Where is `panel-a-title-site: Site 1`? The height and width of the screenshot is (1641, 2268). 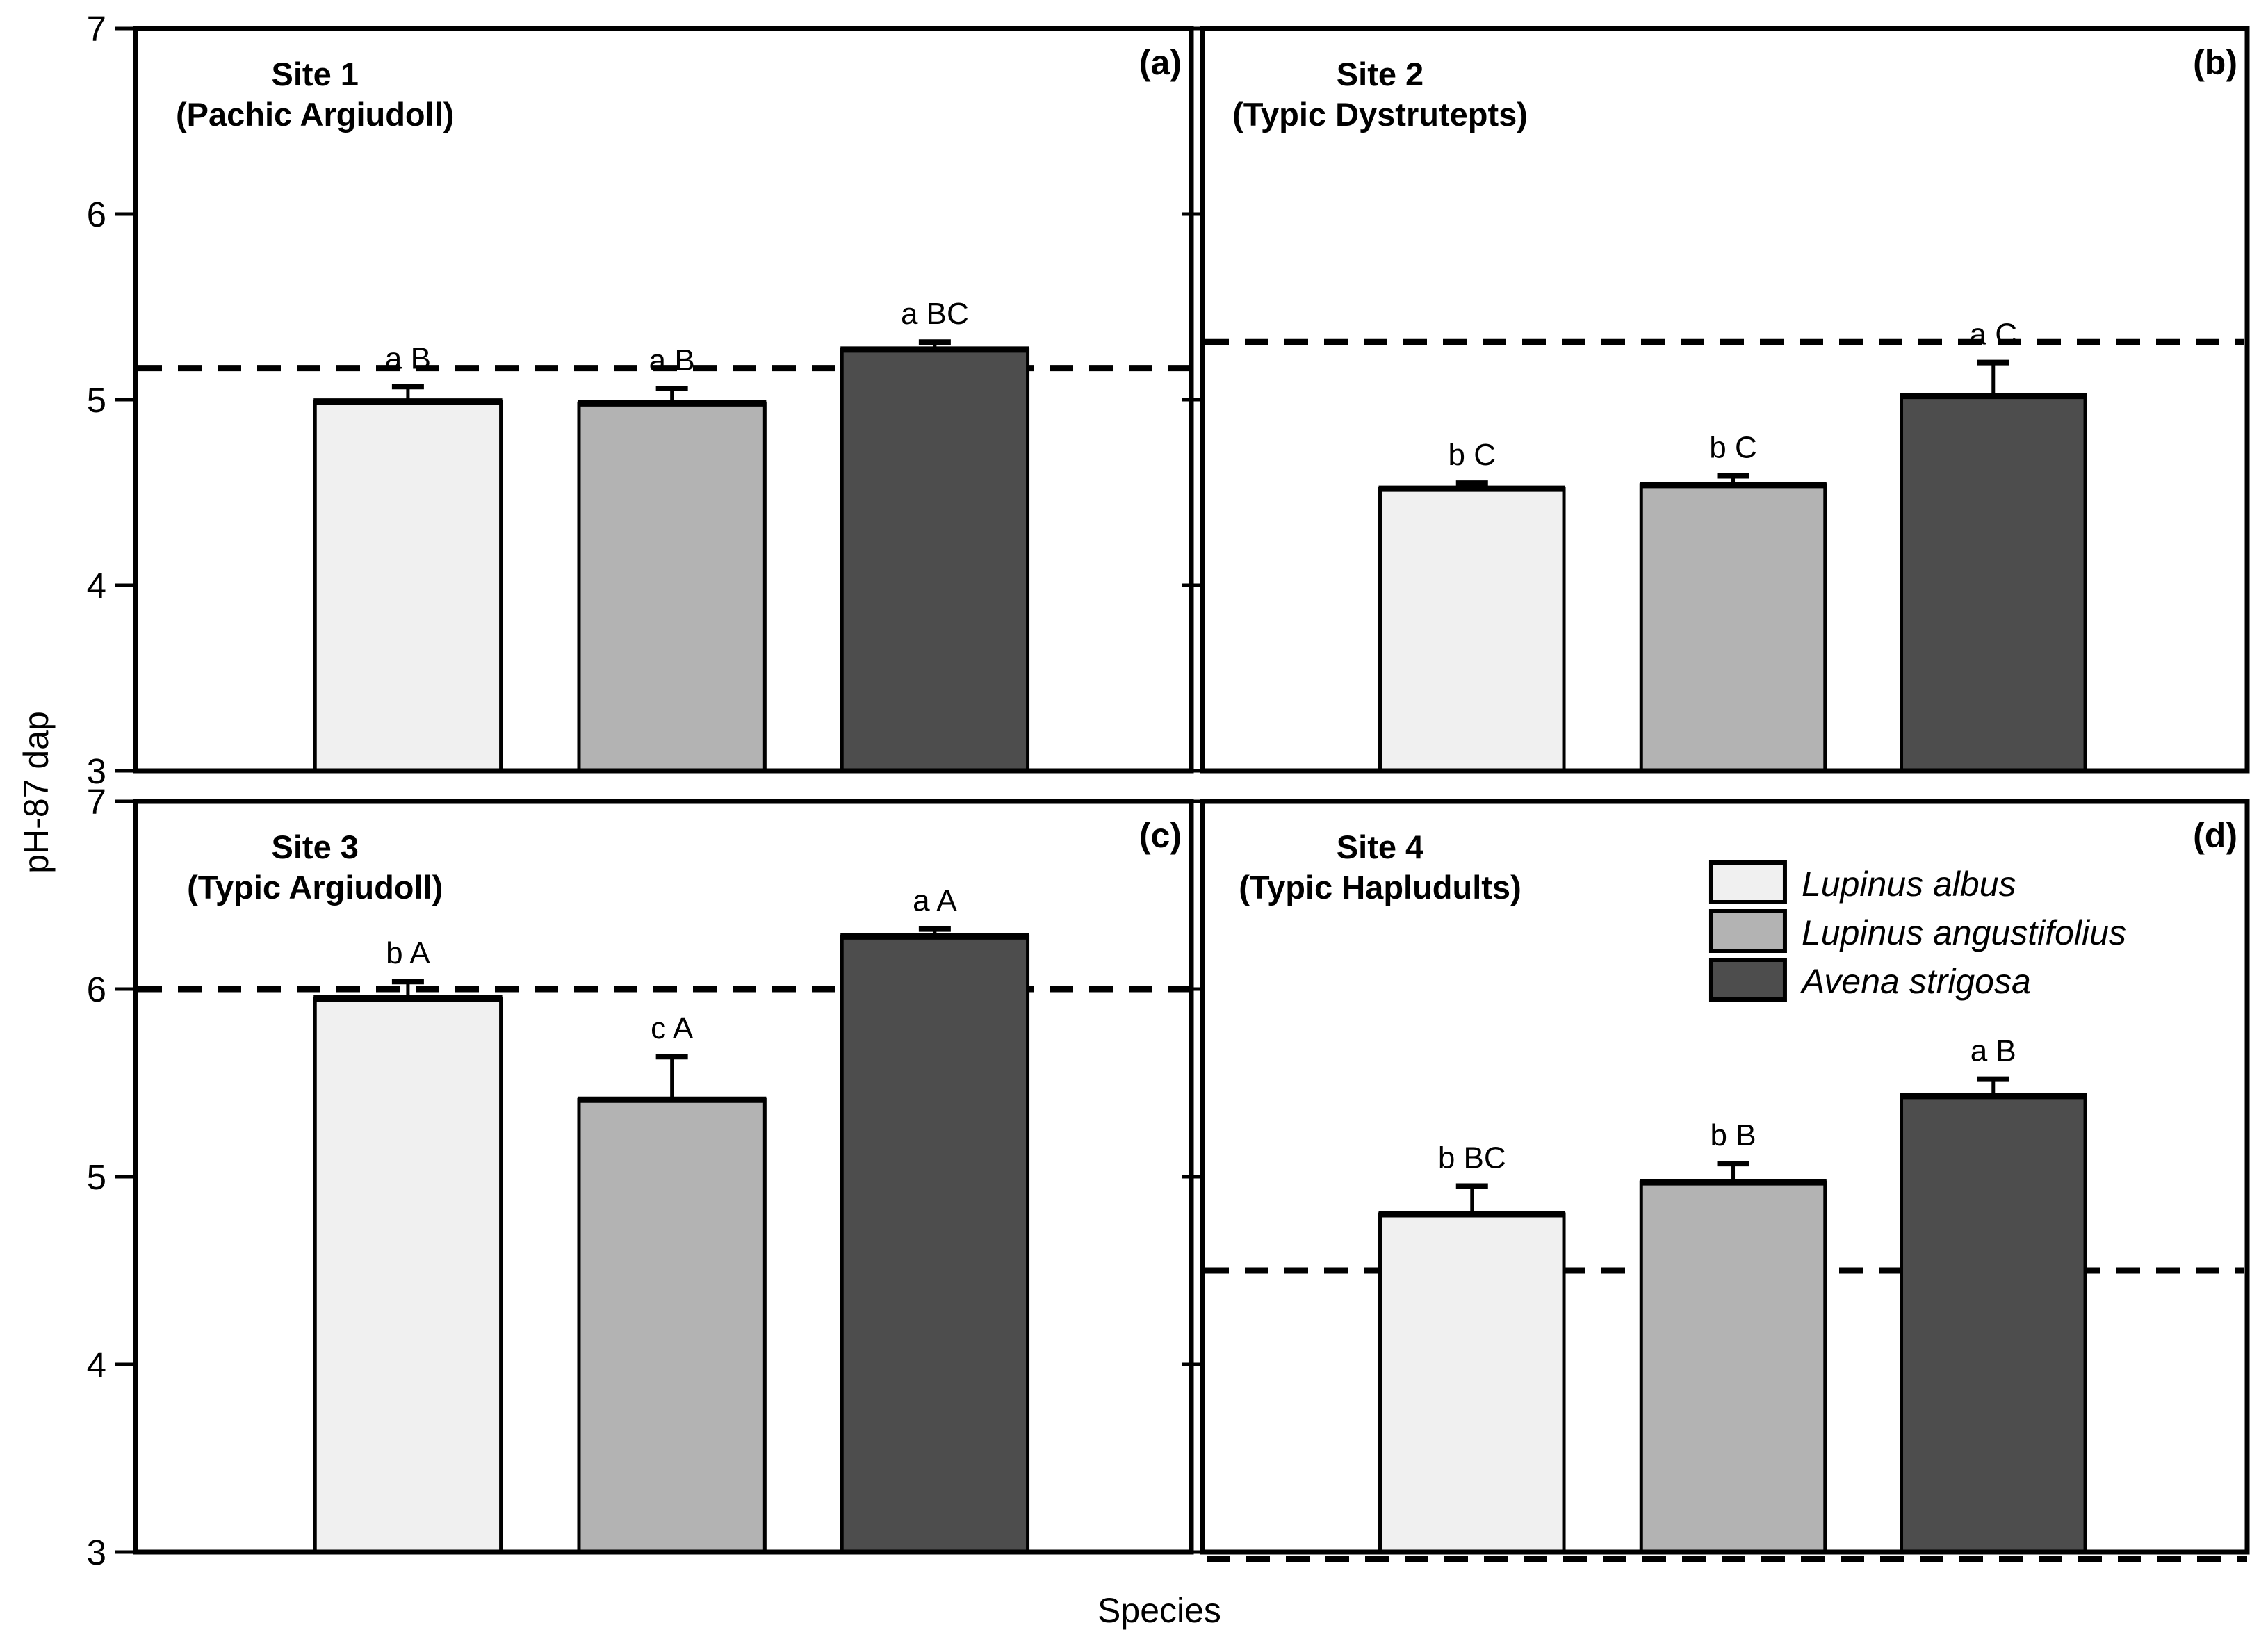
panel-a-title-site: Site 1 is located at coordinates (315, 74).